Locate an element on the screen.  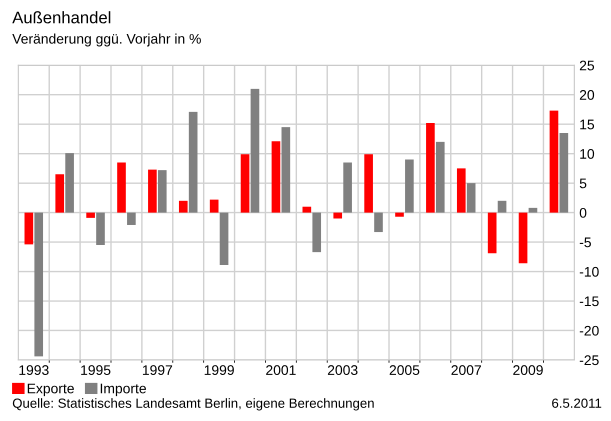
y-tick-label: -20 is located at coordinates (589, 331).